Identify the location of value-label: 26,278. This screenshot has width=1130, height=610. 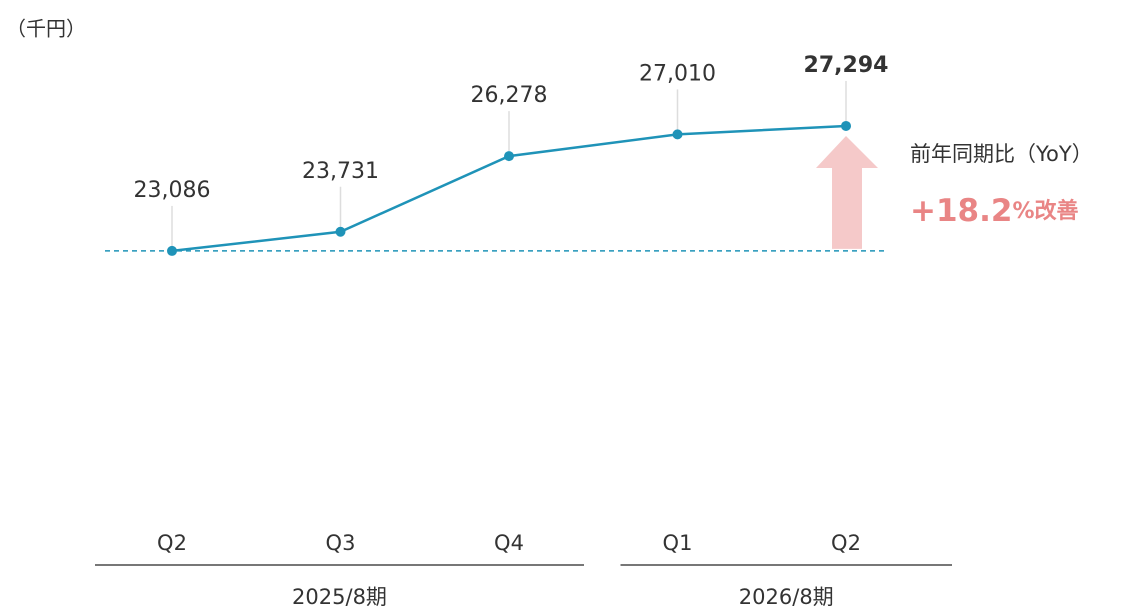
(509, 95).